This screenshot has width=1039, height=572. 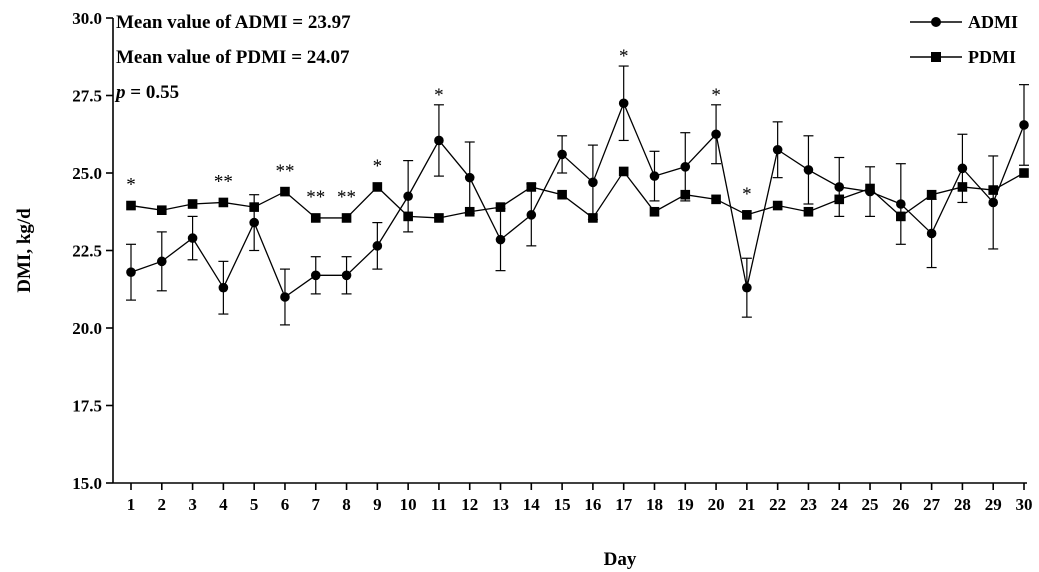 I want to click on x-tick-label: 10, so click(x=408, y=504).